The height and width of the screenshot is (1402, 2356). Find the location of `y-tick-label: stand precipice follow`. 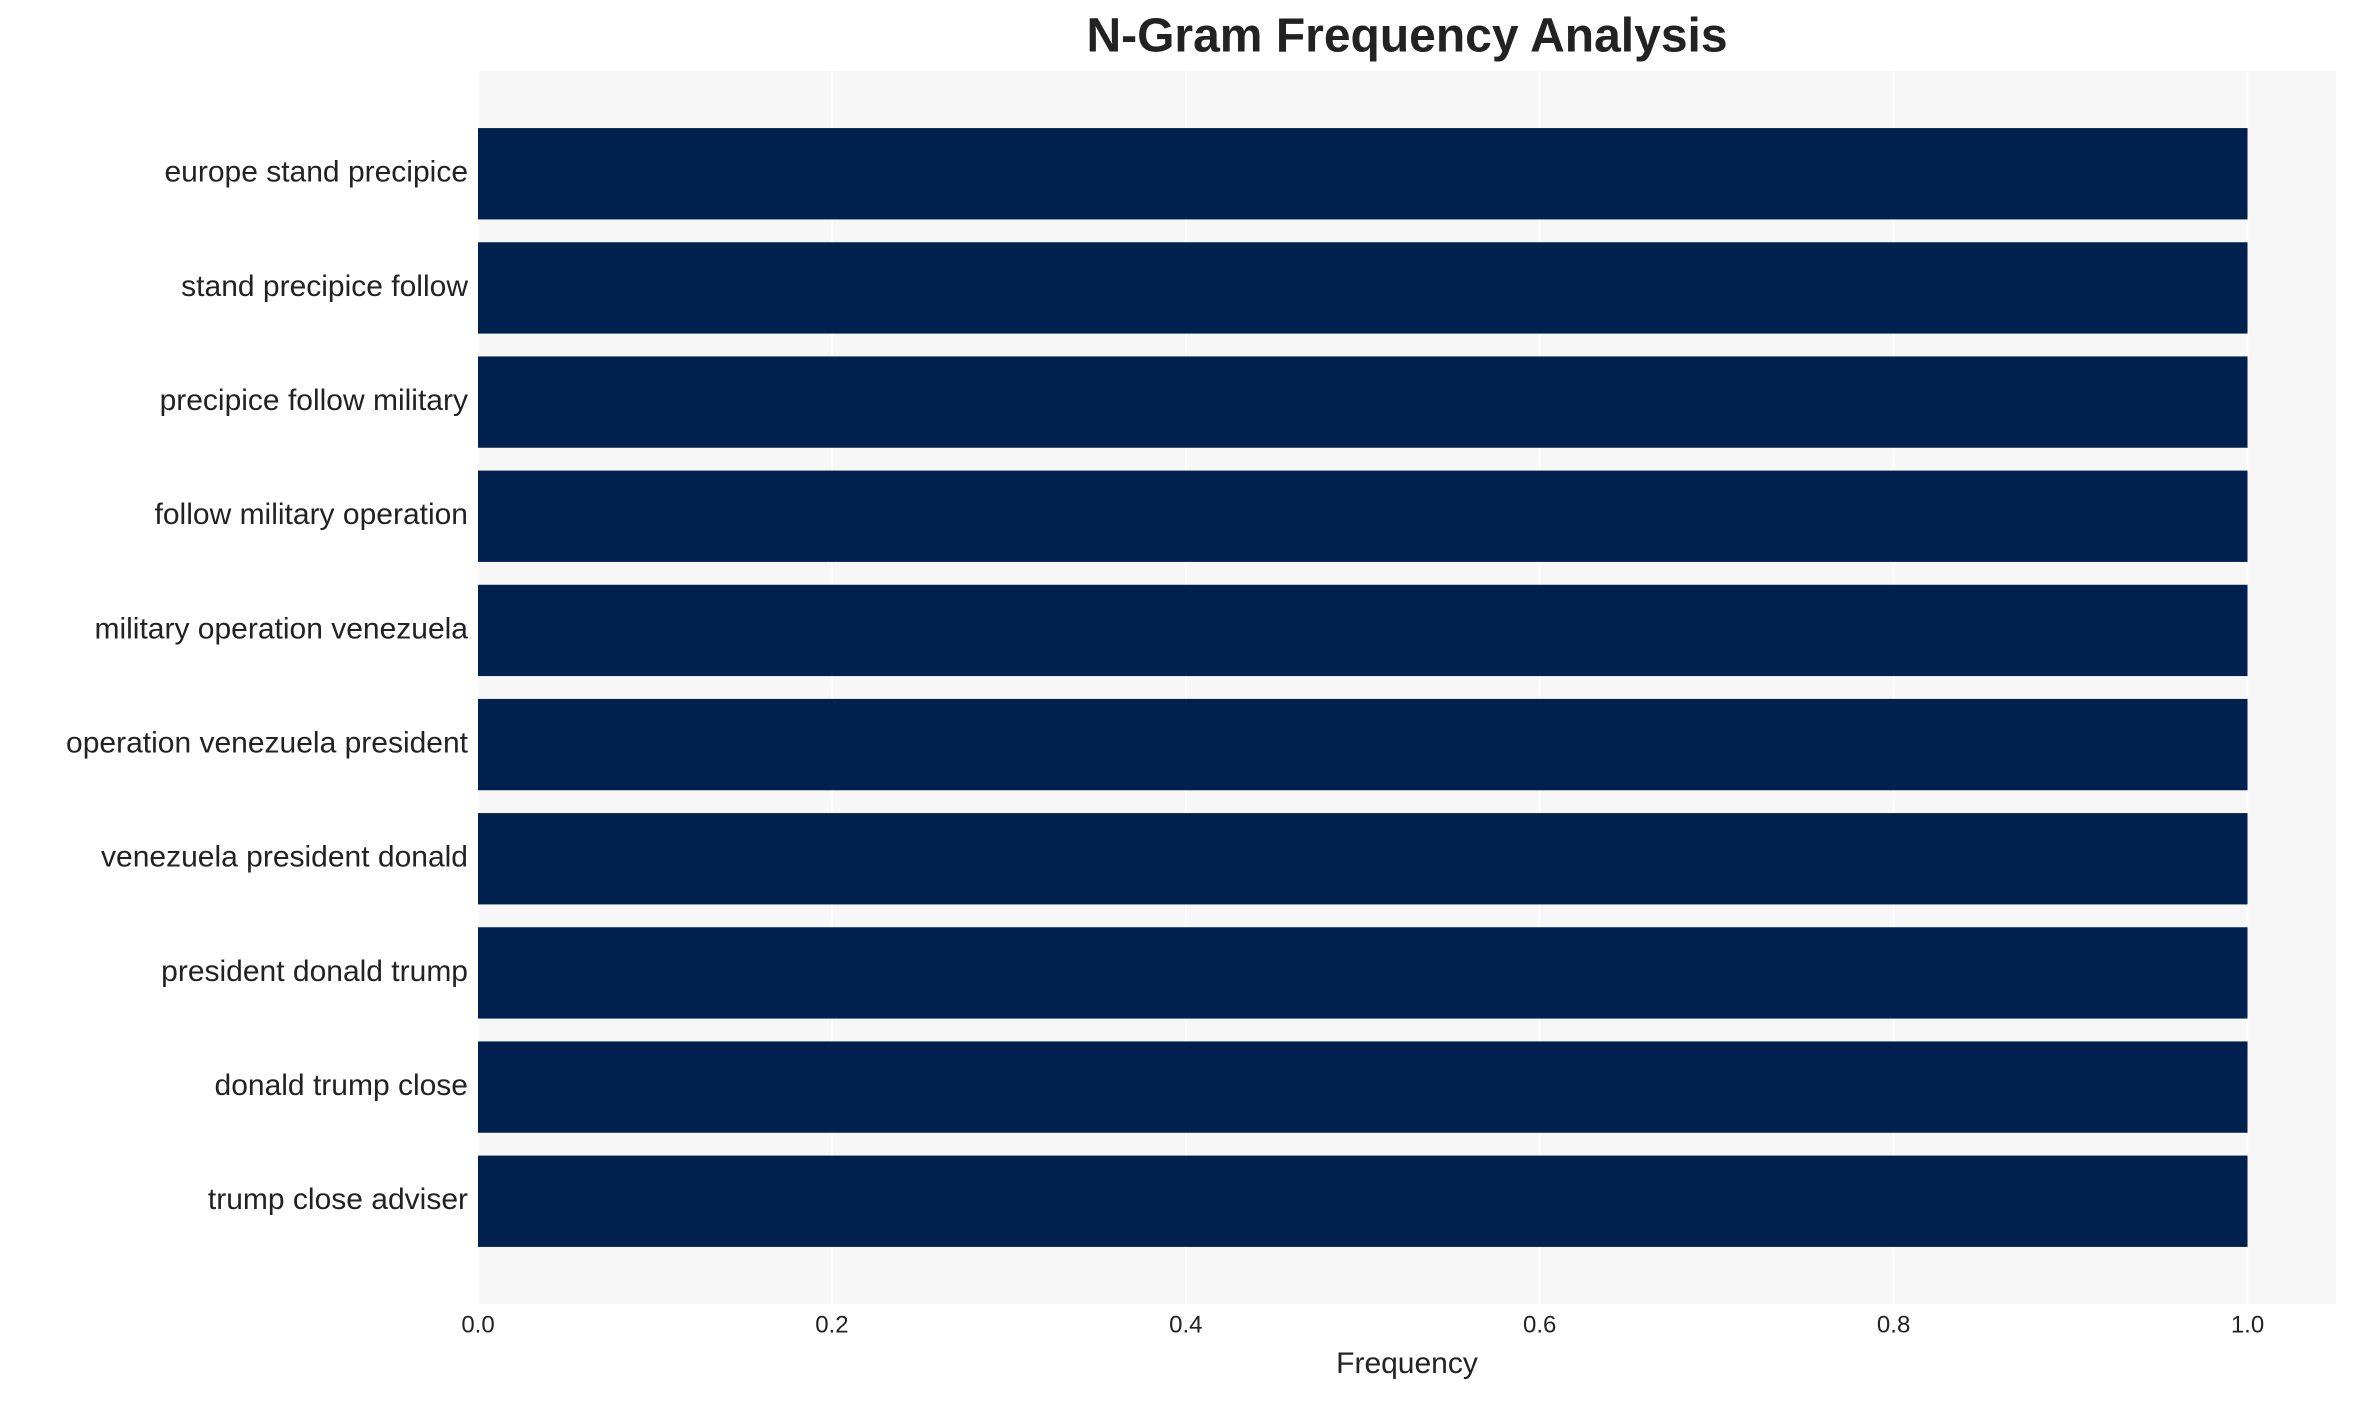

y-tick-label: stand precipice follow is located at coordinates (324, 286).